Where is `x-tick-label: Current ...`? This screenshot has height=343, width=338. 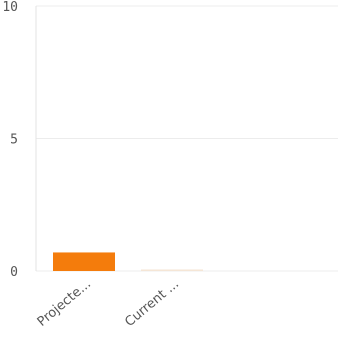
x-tick-label: Current ... is located at coordinates (152, 304).